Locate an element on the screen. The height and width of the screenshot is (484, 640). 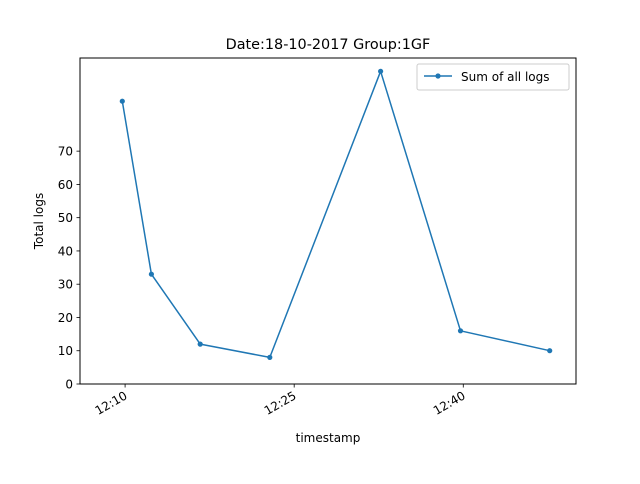
y-tick-label: 0 is located at coordinates (69, 385).